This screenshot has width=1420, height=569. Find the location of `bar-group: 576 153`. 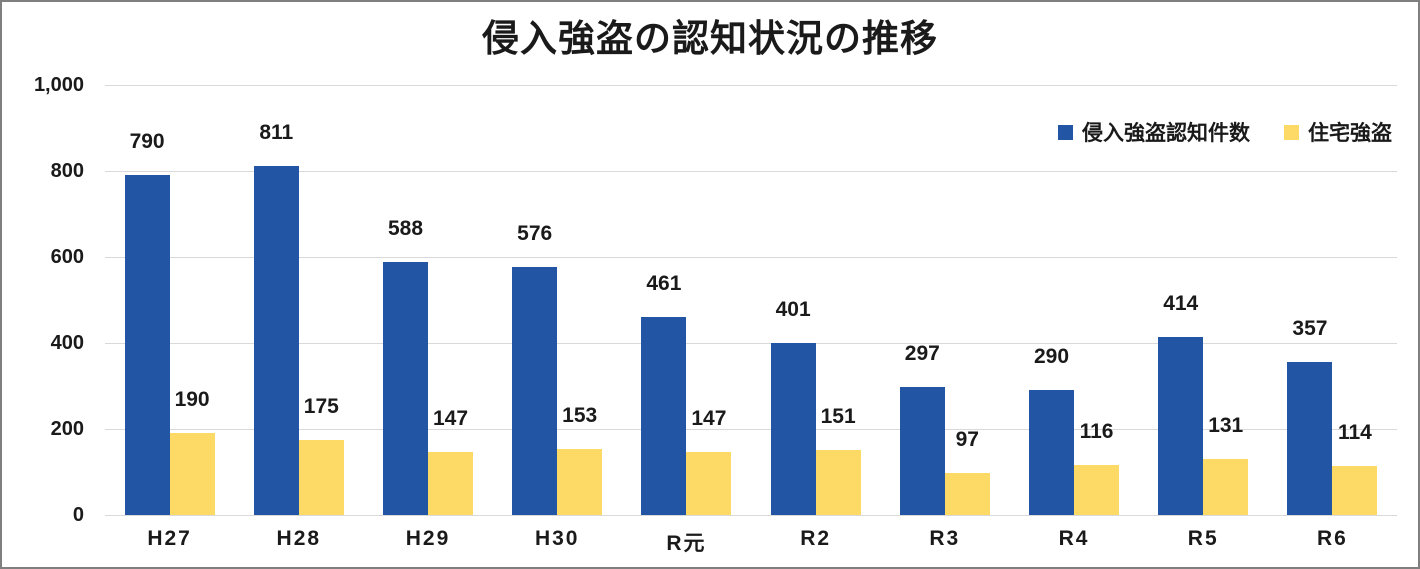

bar-group: 576 153 is located at coordinates (557, 300).